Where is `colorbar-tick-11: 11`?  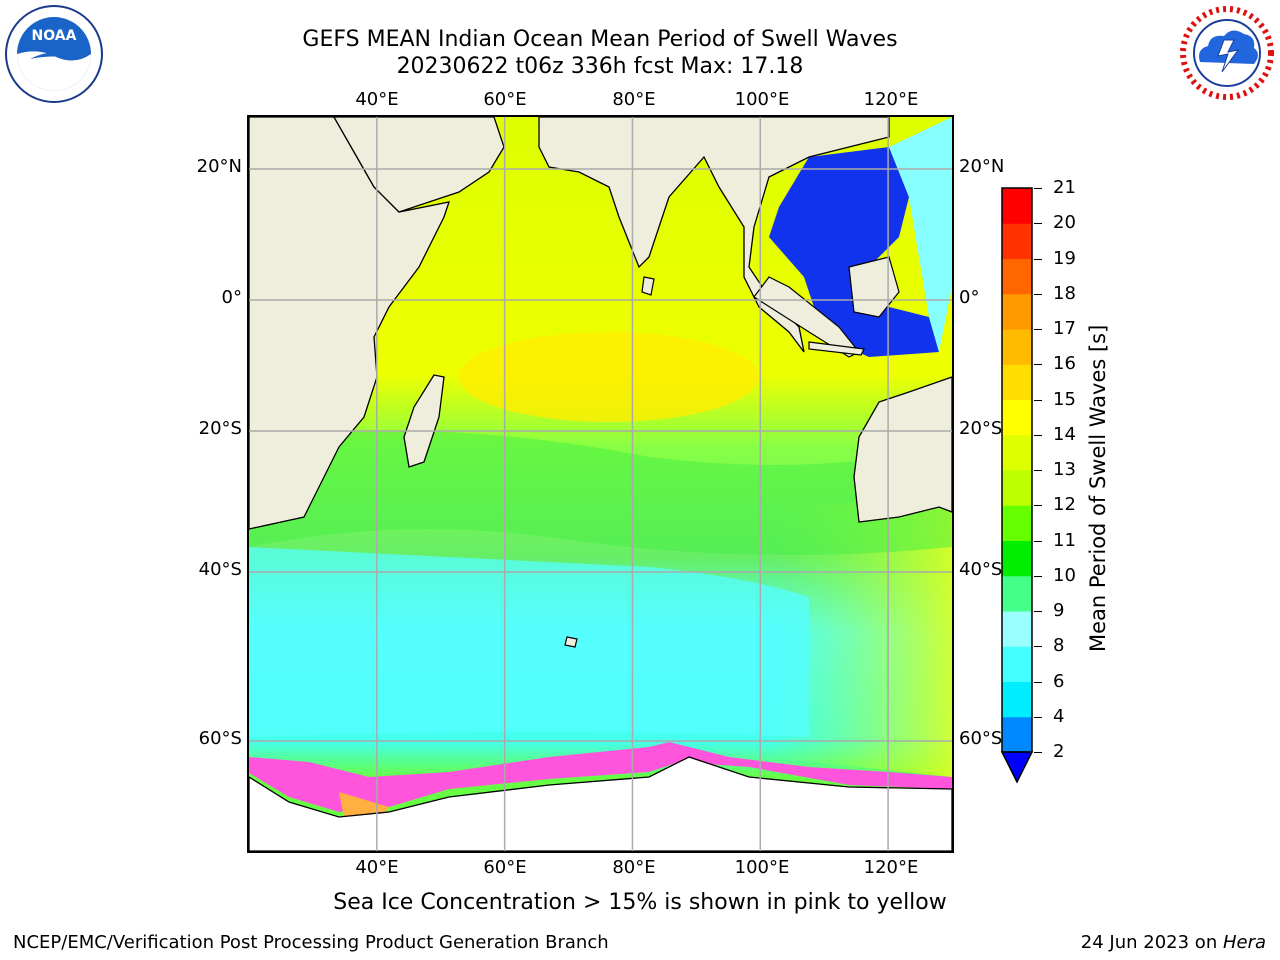 colorbar-tick-11: 11 is located at coordinates (1064, 540).